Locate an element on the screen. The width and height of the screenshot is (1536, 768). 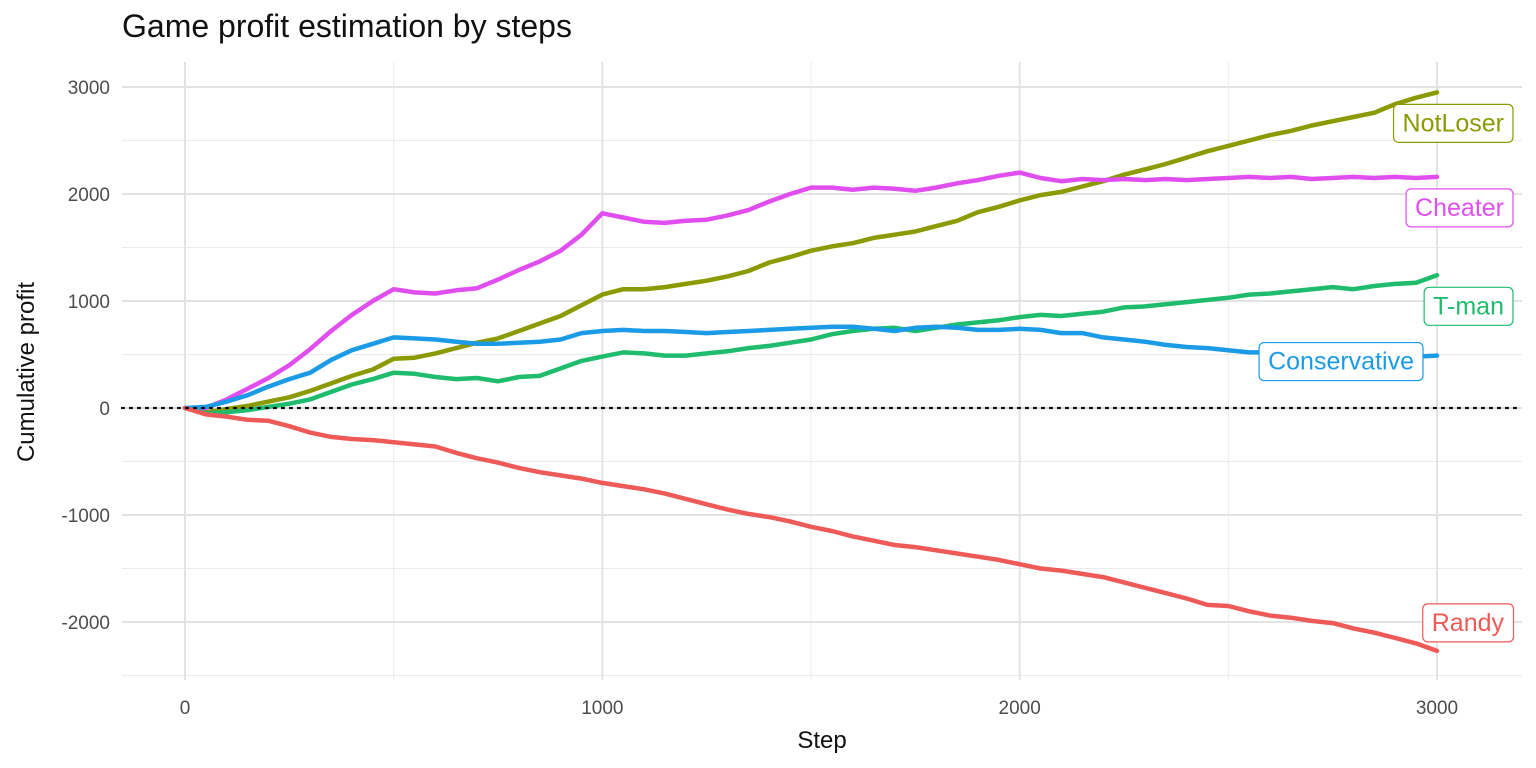
series-label-text: Randy is located at coordinates (1468, 623).